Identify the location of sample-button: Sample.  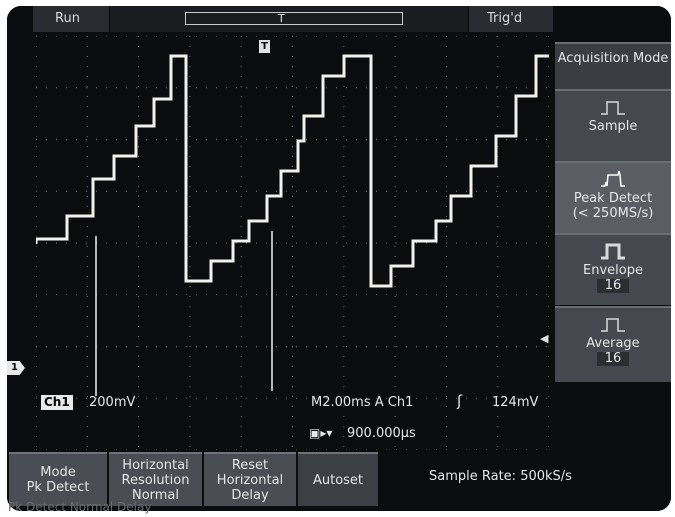
(613, 125).